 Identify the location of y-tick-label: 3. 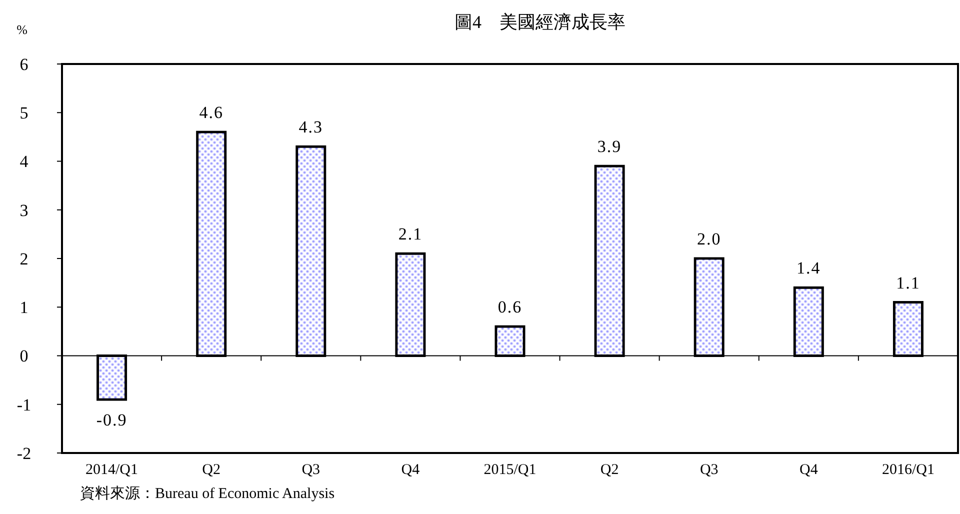
(24, 210).